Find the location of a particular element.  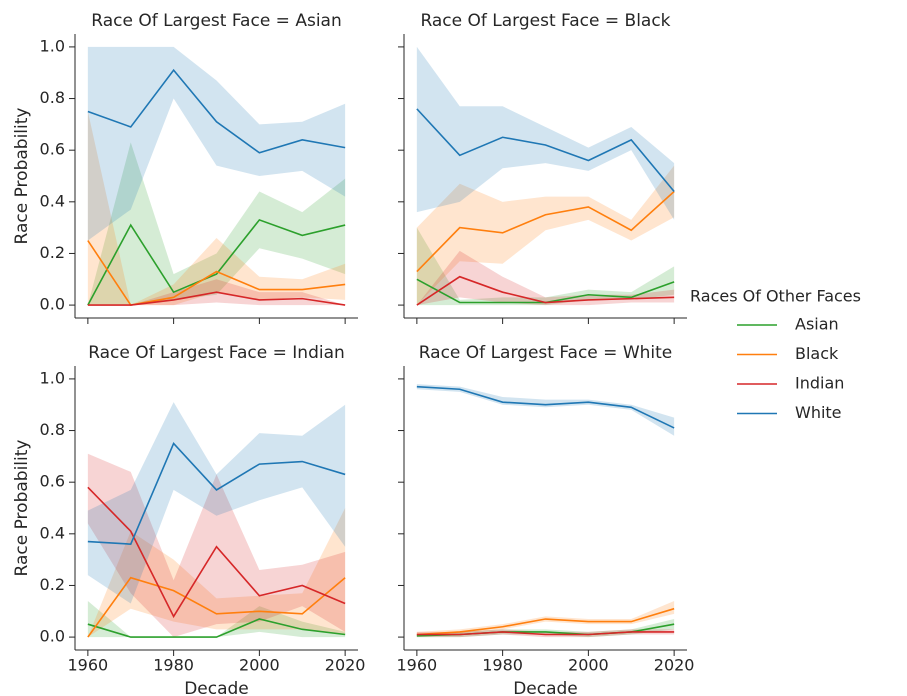

panel-title: Race Of Largest Face = White is located at coordinates (546, 353).